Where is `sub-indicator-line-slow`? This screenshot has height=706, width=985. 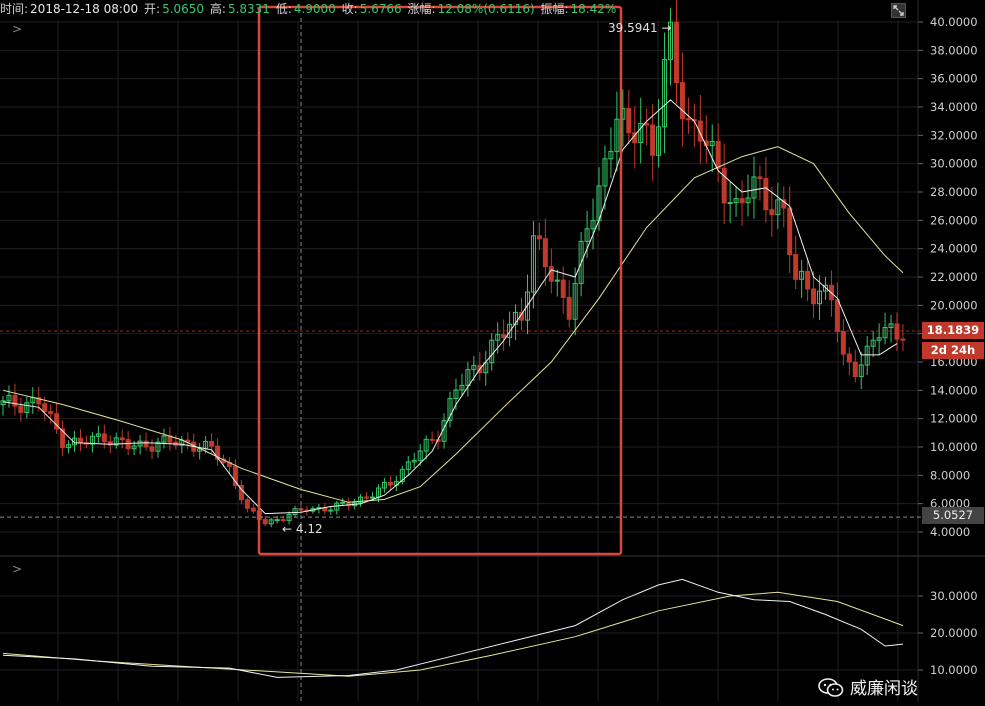
sub-indicator-line-slow is located at coordinates (453, 634).